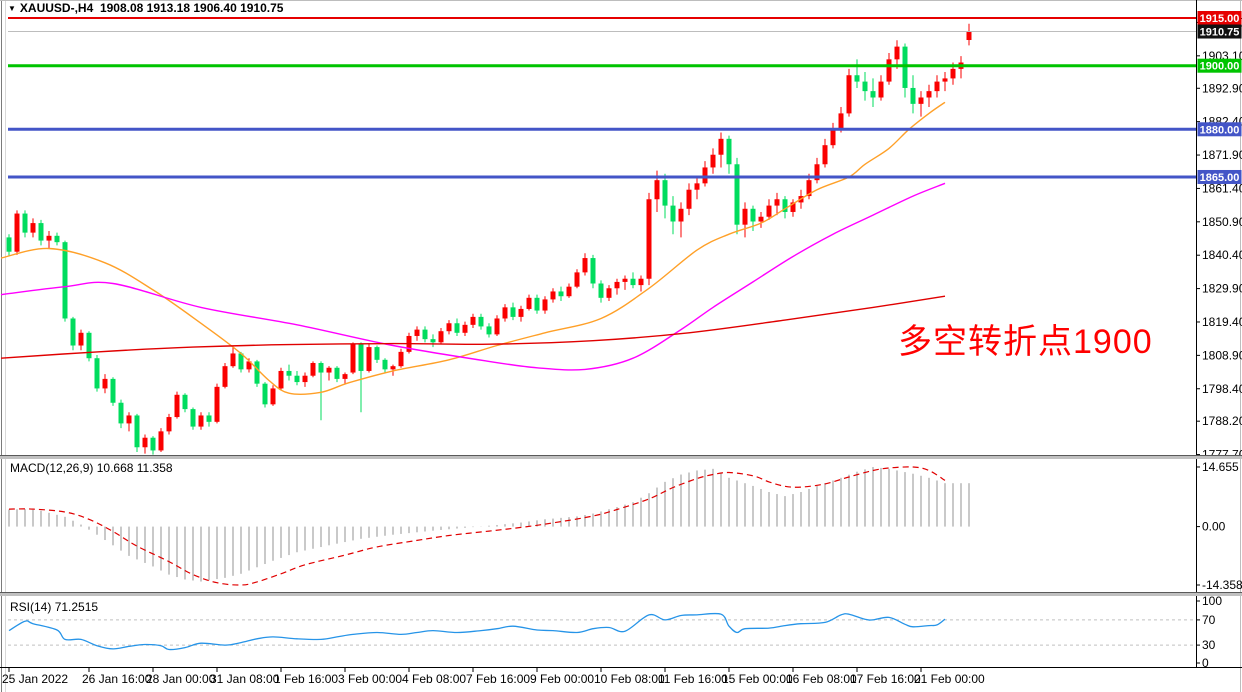  Describe the element at coordinates (191, 8) in the screenshot. I see `chart-title-ohlc: 1908.08 1913.18 1906.40 1910.75` at that location.